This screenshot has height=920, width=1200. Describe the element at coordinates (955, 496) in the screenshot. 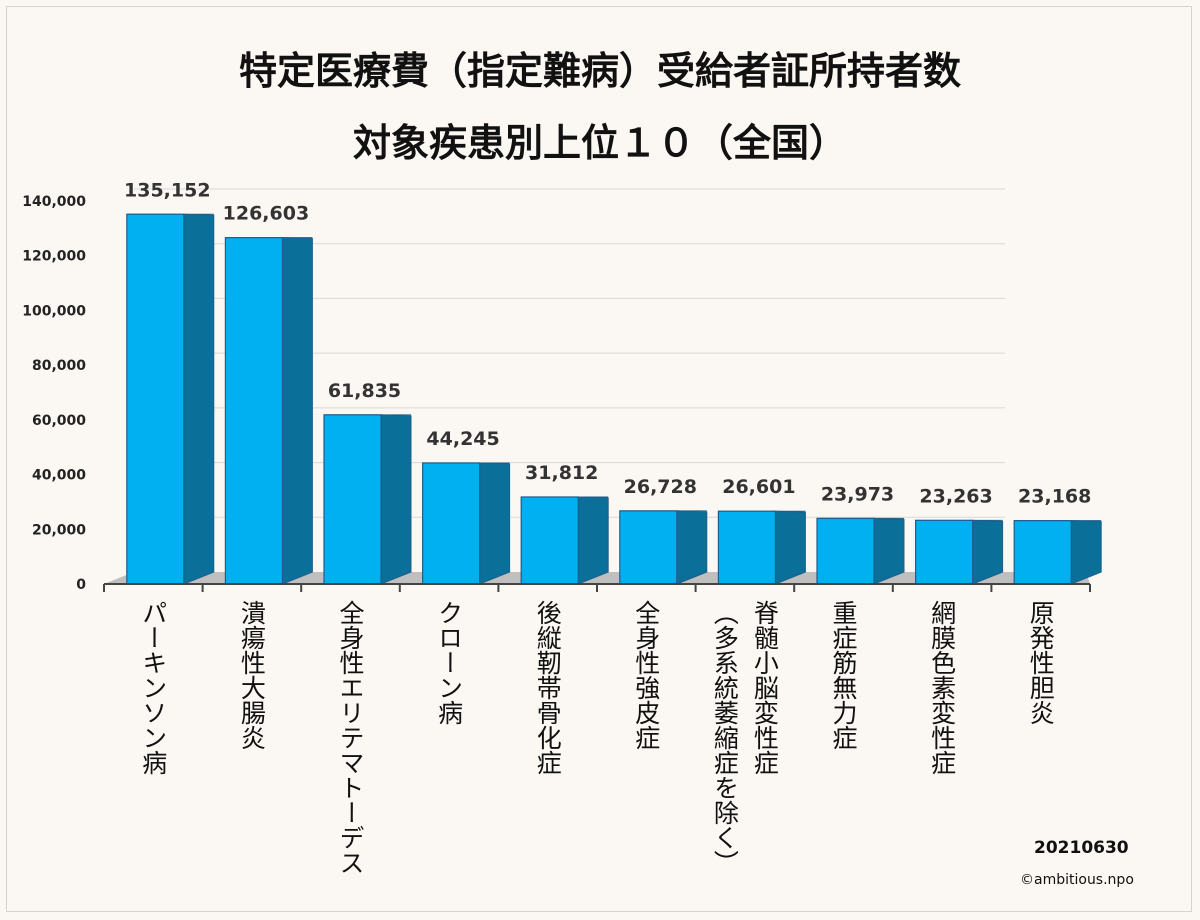

I see `bar-data-label: 23,263` at that location.